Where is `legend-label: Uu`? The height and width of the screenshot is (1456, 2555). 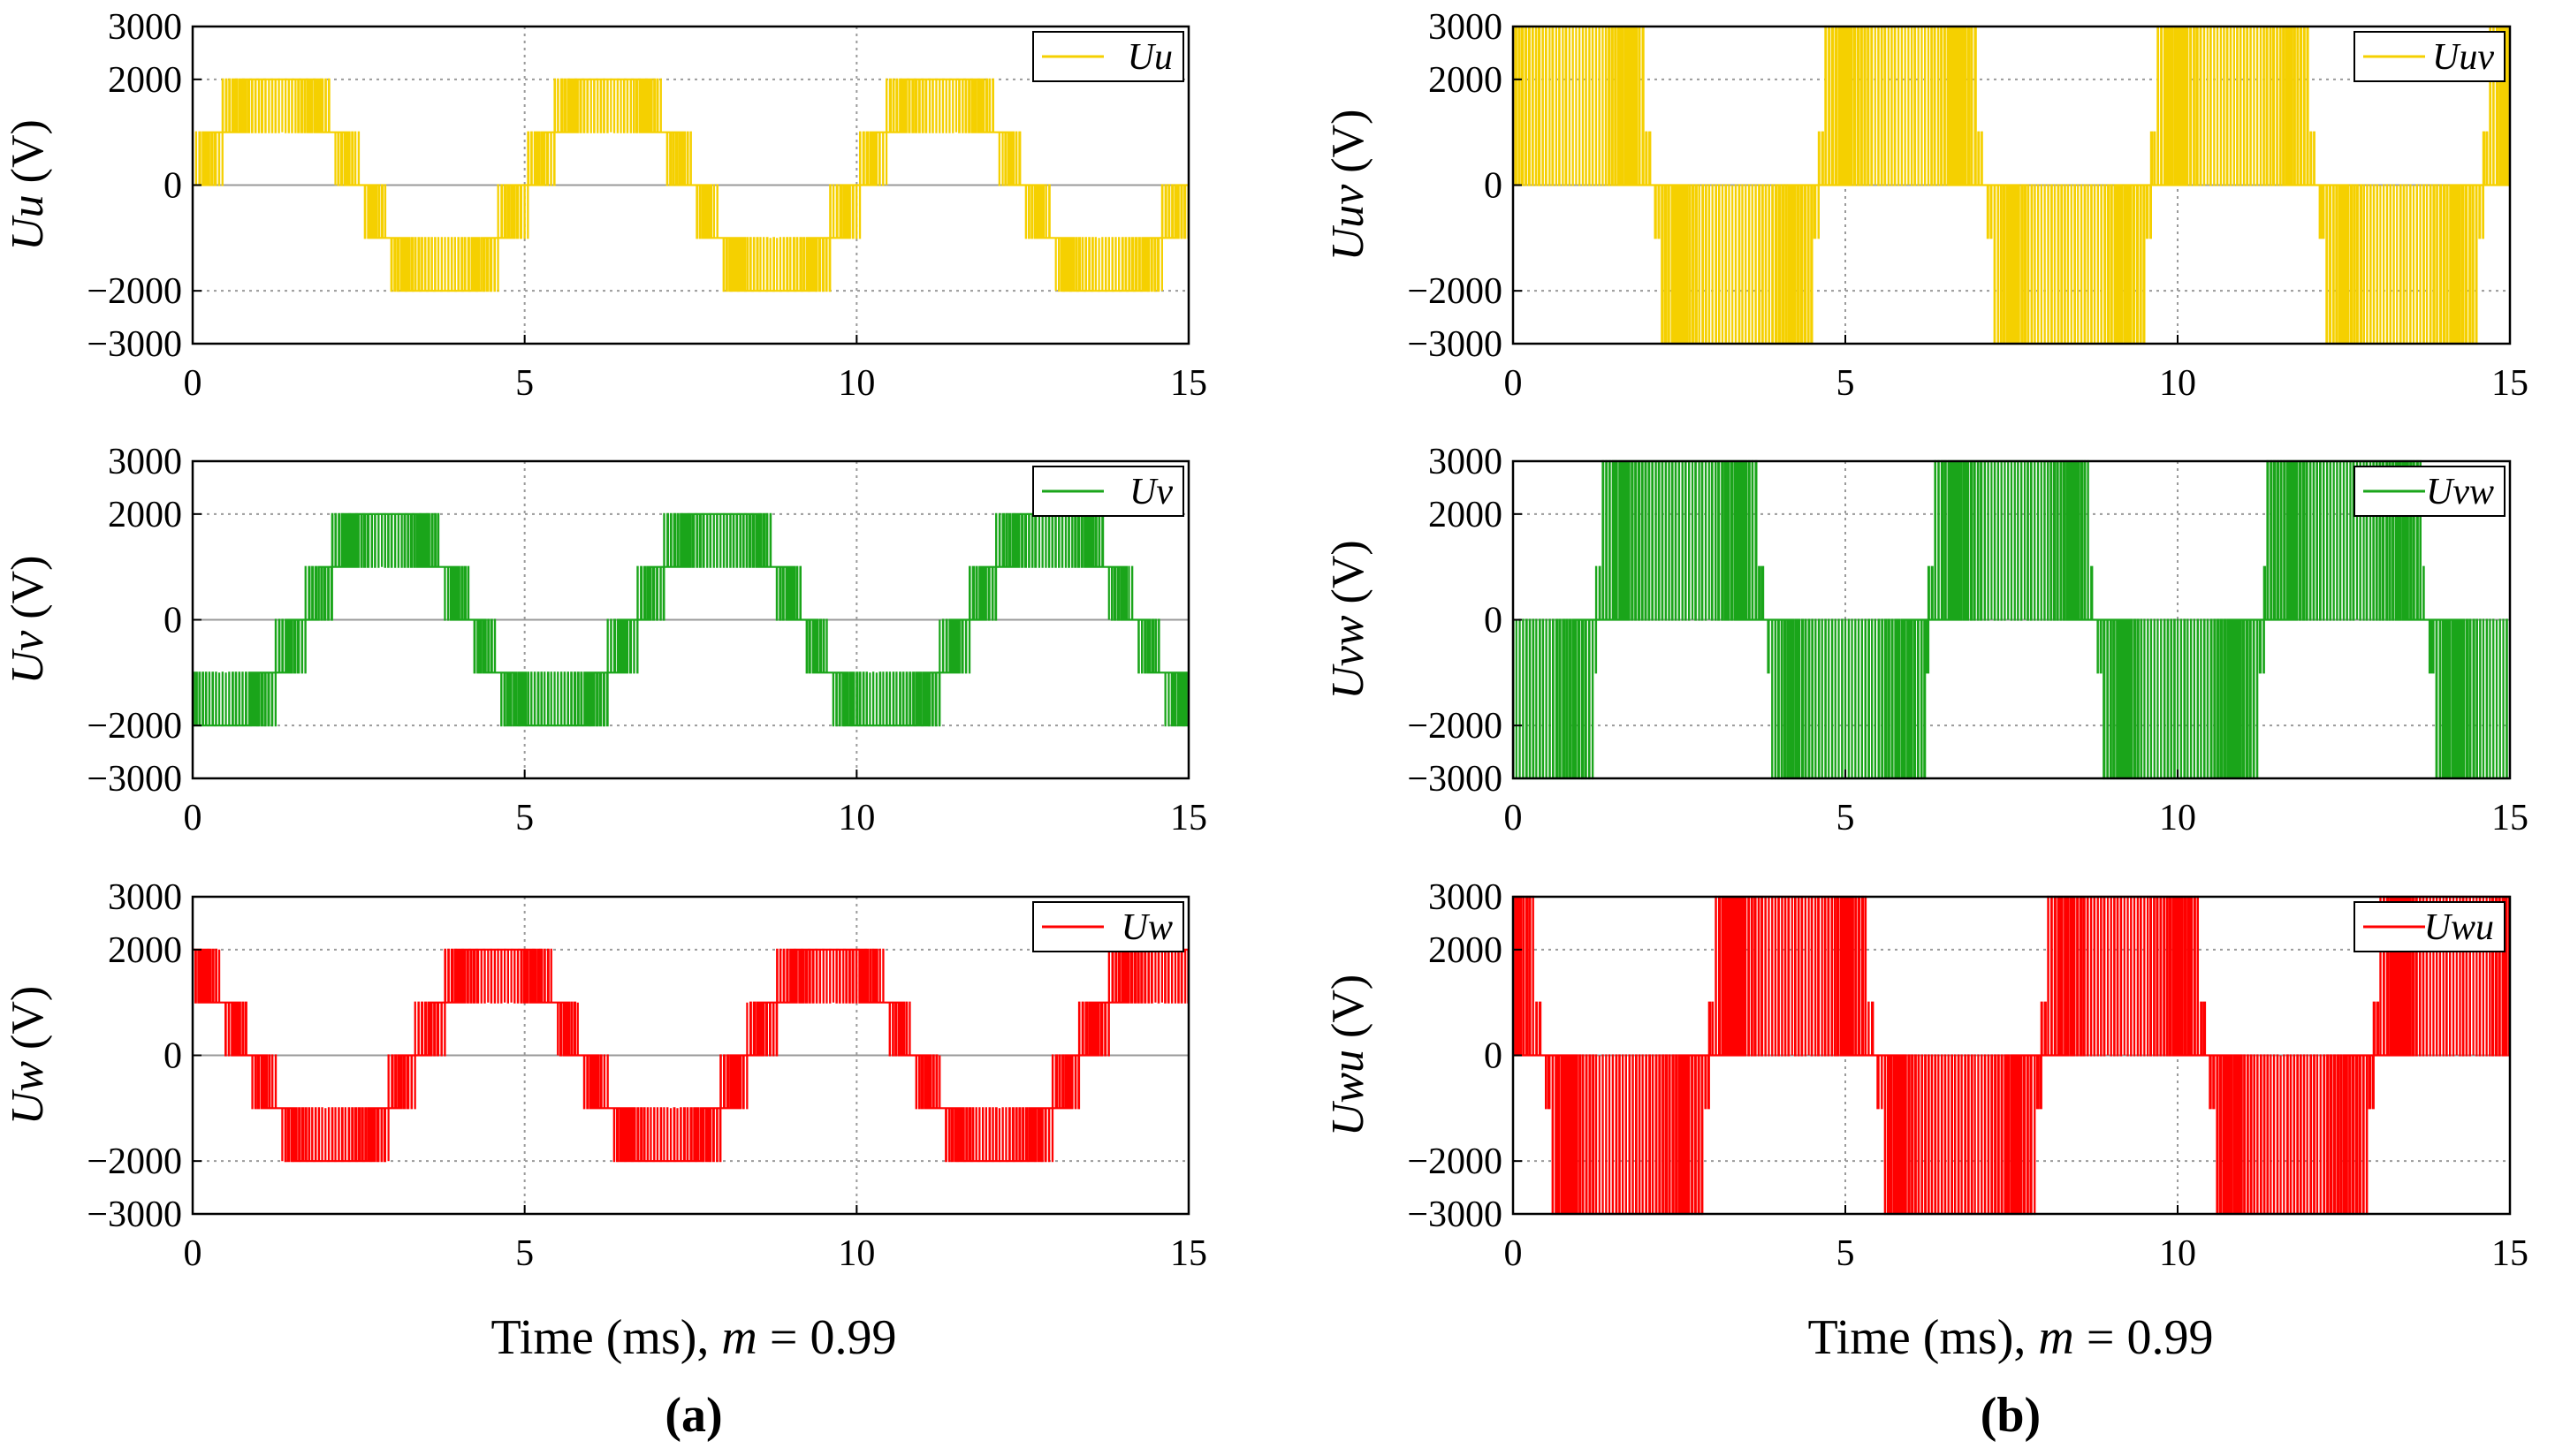
legend-label: Uu is located at coordinates (1150, 57).